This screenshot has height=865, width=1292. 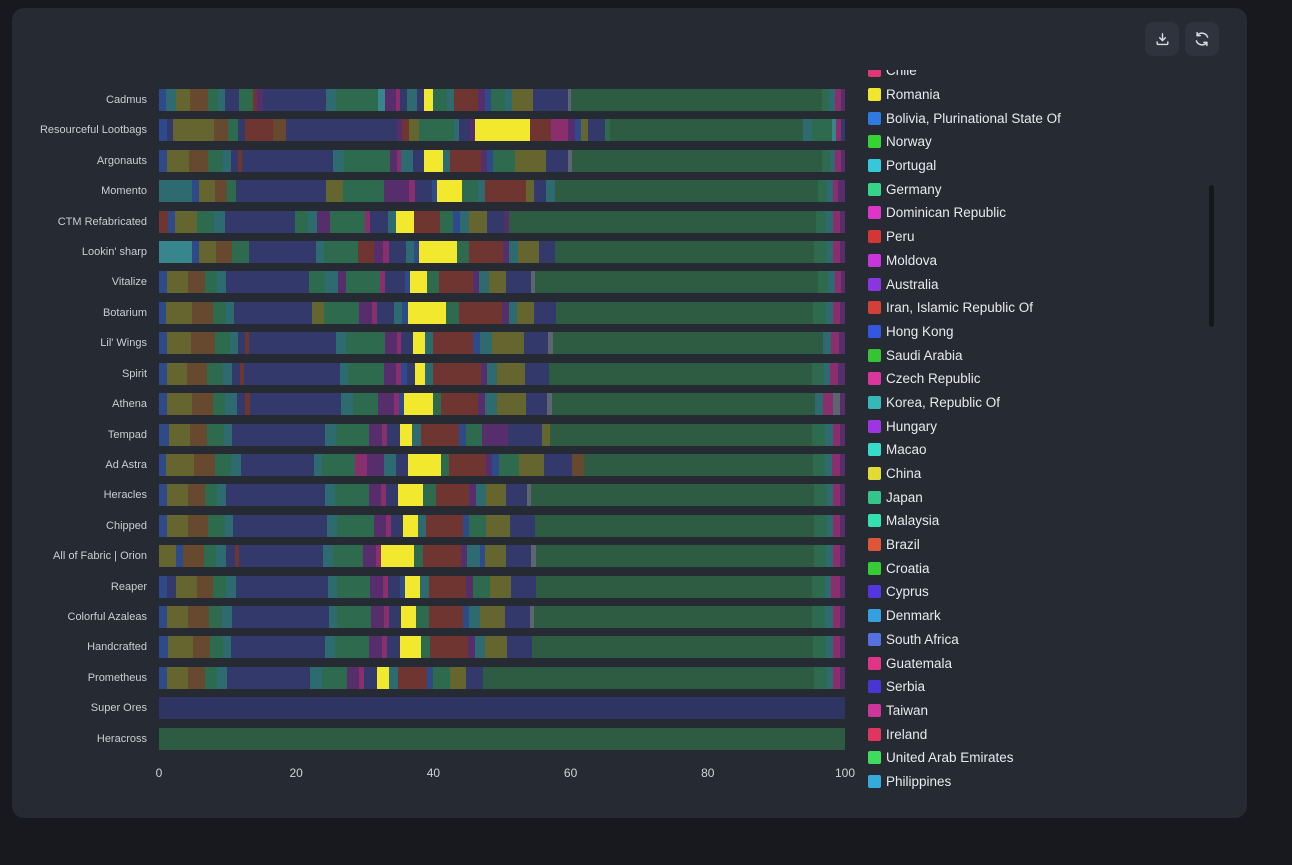 What do you see at coordinates (1033, 687) in the screenshot?
I see `legend-item: Serbia` at bounding box center [1033, 687].